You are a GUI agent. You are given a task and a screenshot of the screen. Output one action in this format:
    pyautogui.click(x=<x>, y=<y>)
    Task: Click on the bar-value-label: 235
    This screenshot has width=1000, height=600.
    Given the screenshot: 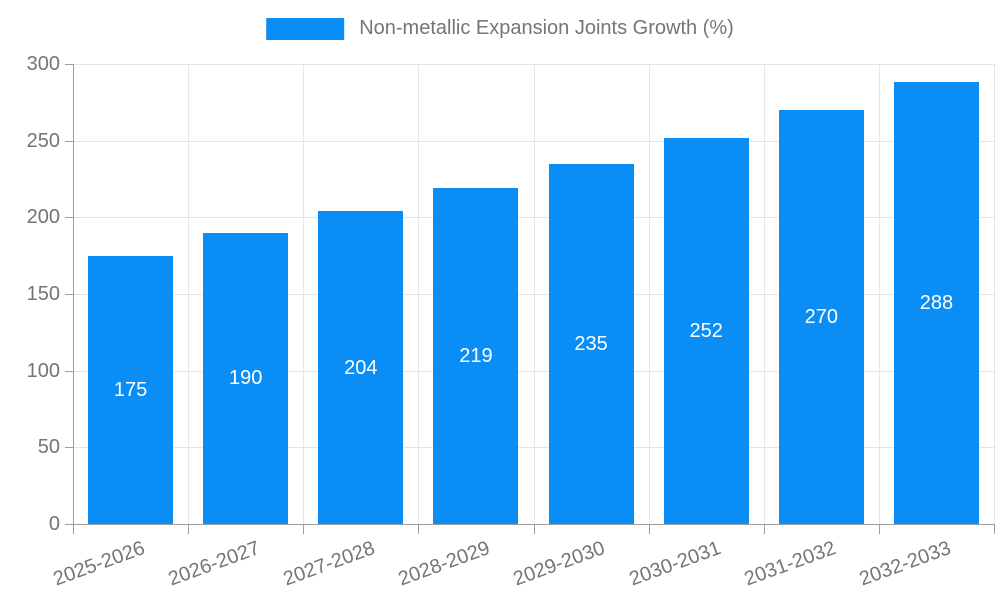 What is the action you would take?
    pyautogui.click(x=591, y=343)
    